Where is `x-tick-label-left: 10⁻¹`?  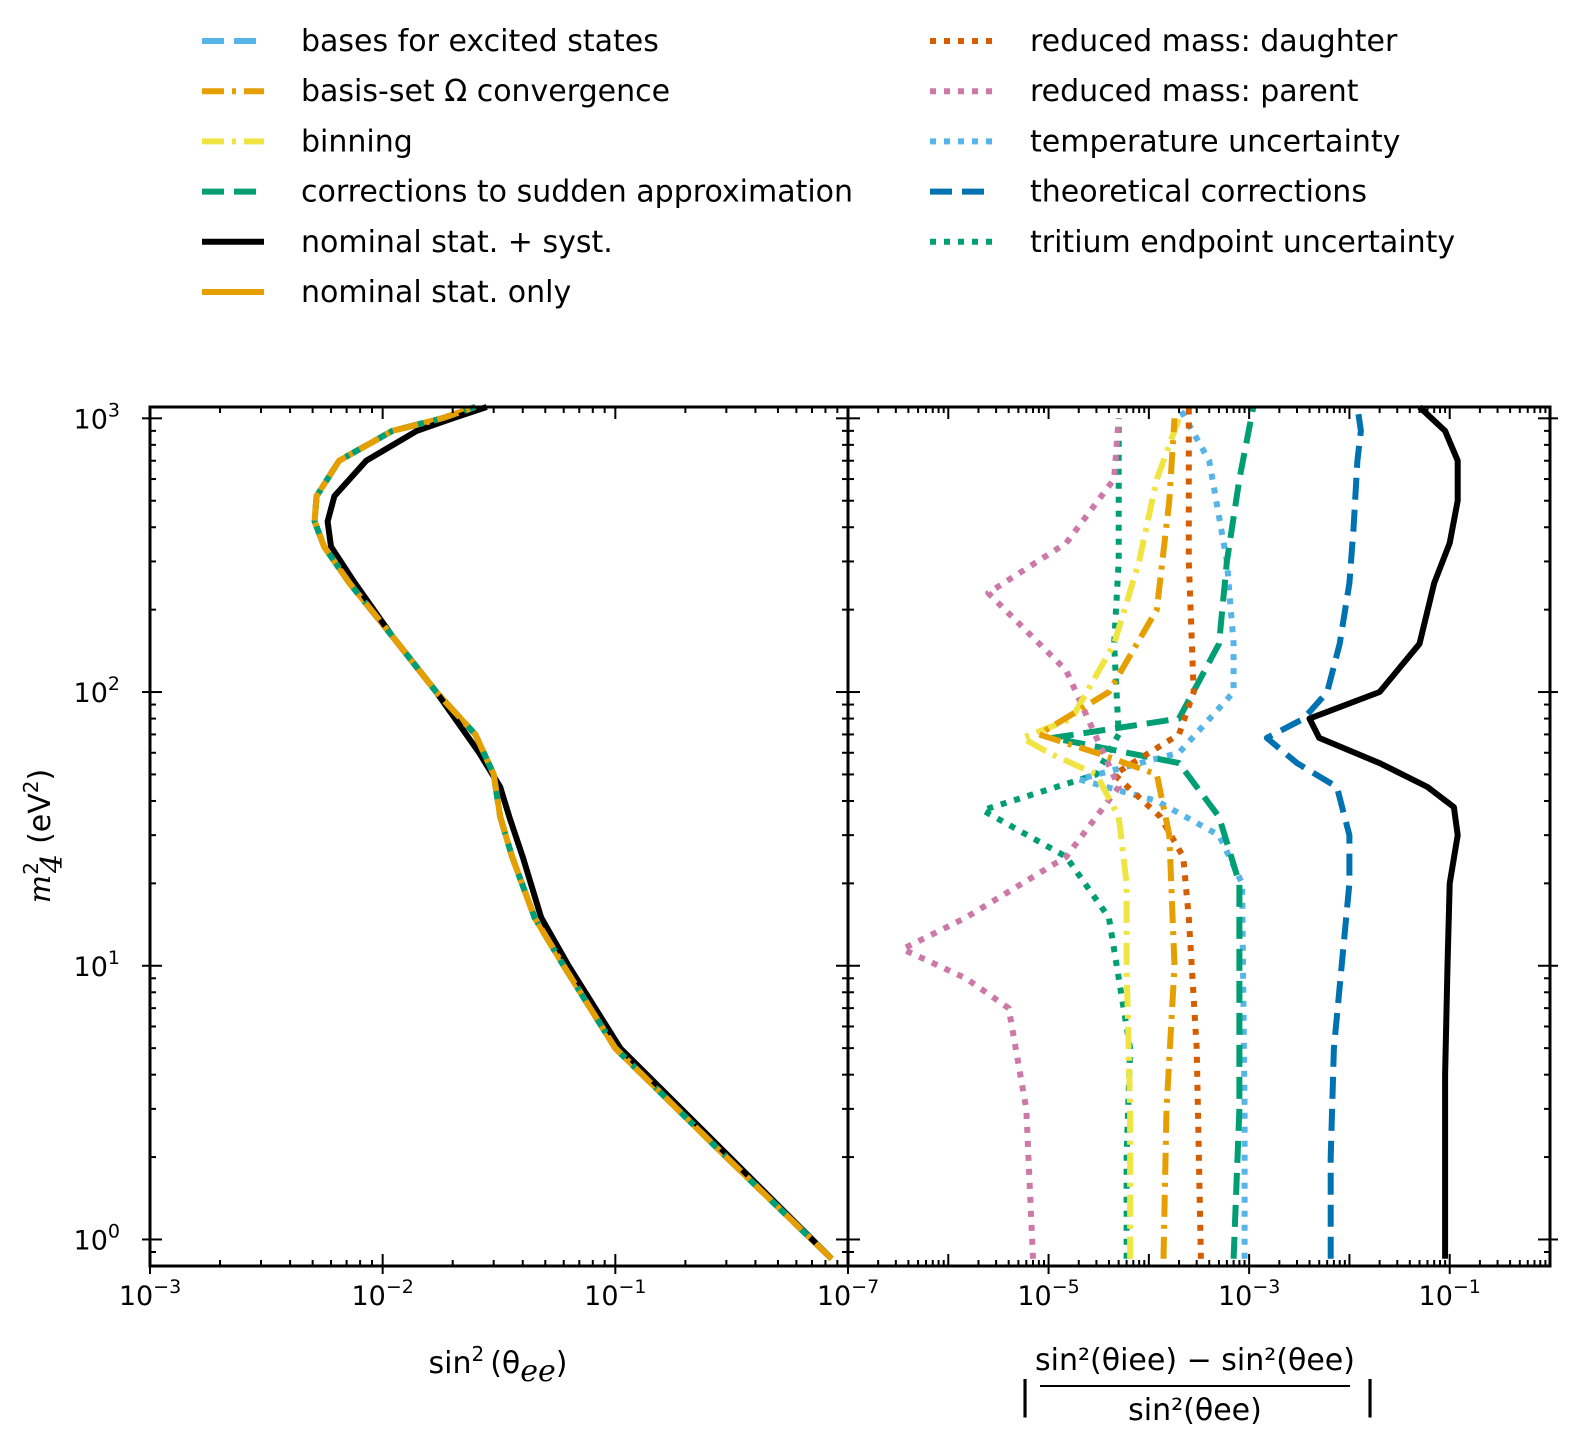 x-tick-label-left: 10⁻¹ is located at coordinates (615, 1294).